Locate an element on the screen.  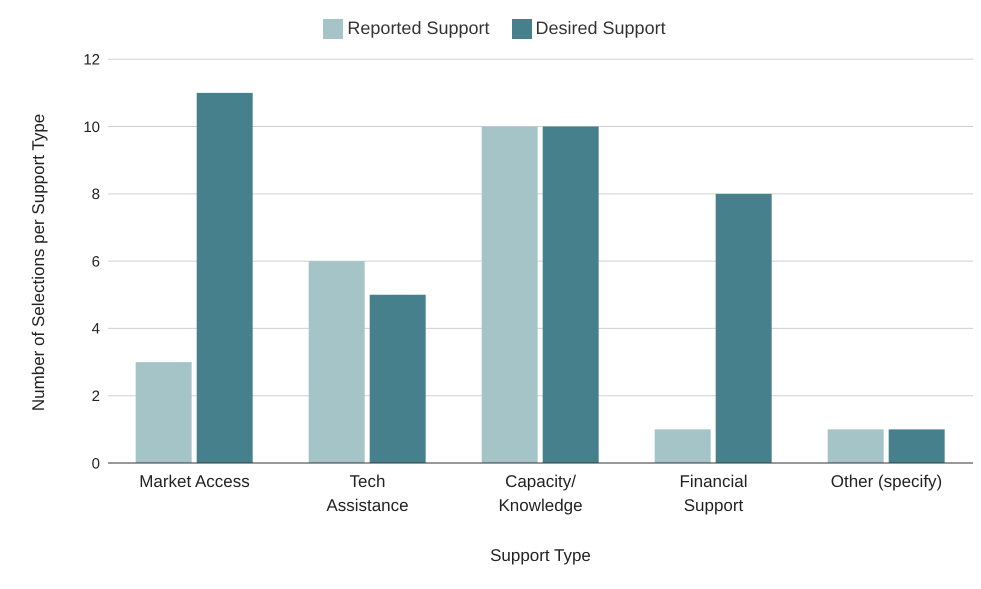
y-tick-label: 4 is located at coordinates (96, 329).